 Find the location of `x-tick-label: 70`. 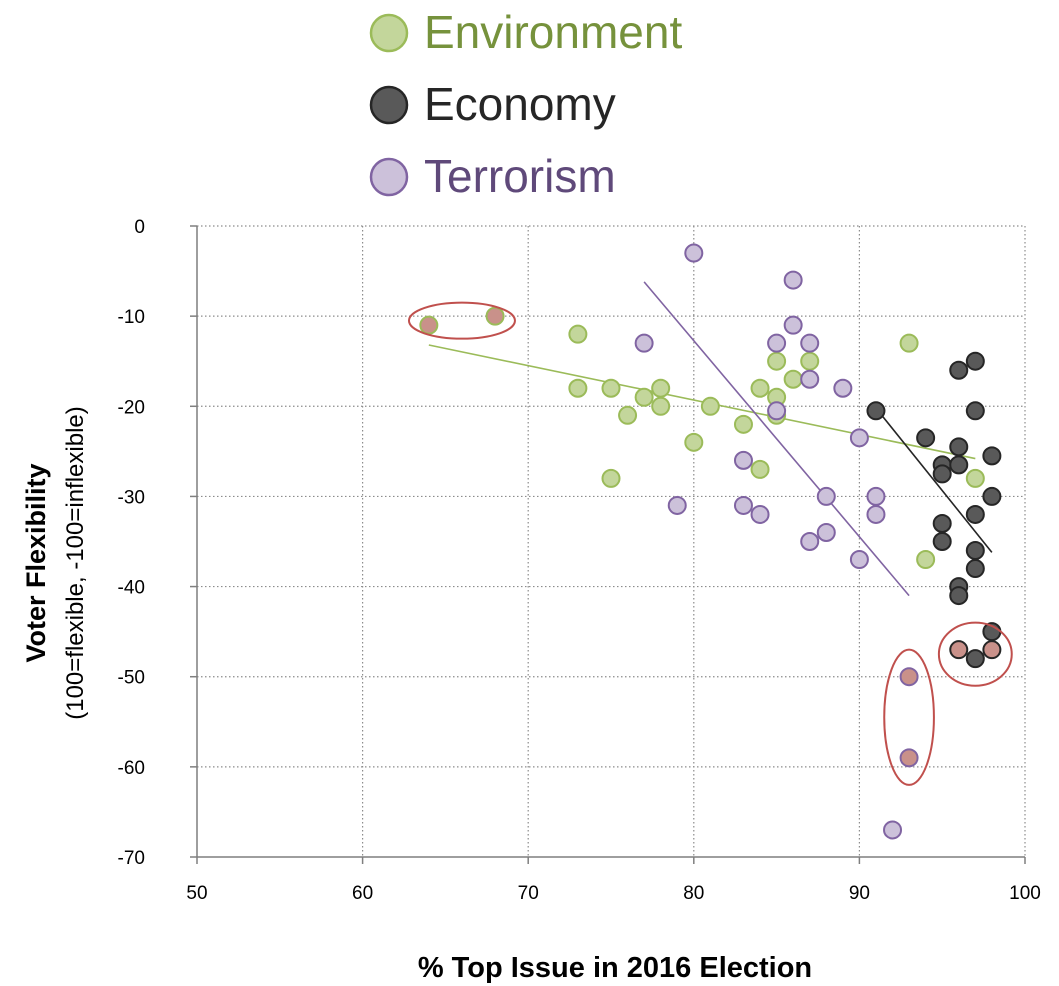

x-tick-label: 70 is located at coordinates (528, 893).